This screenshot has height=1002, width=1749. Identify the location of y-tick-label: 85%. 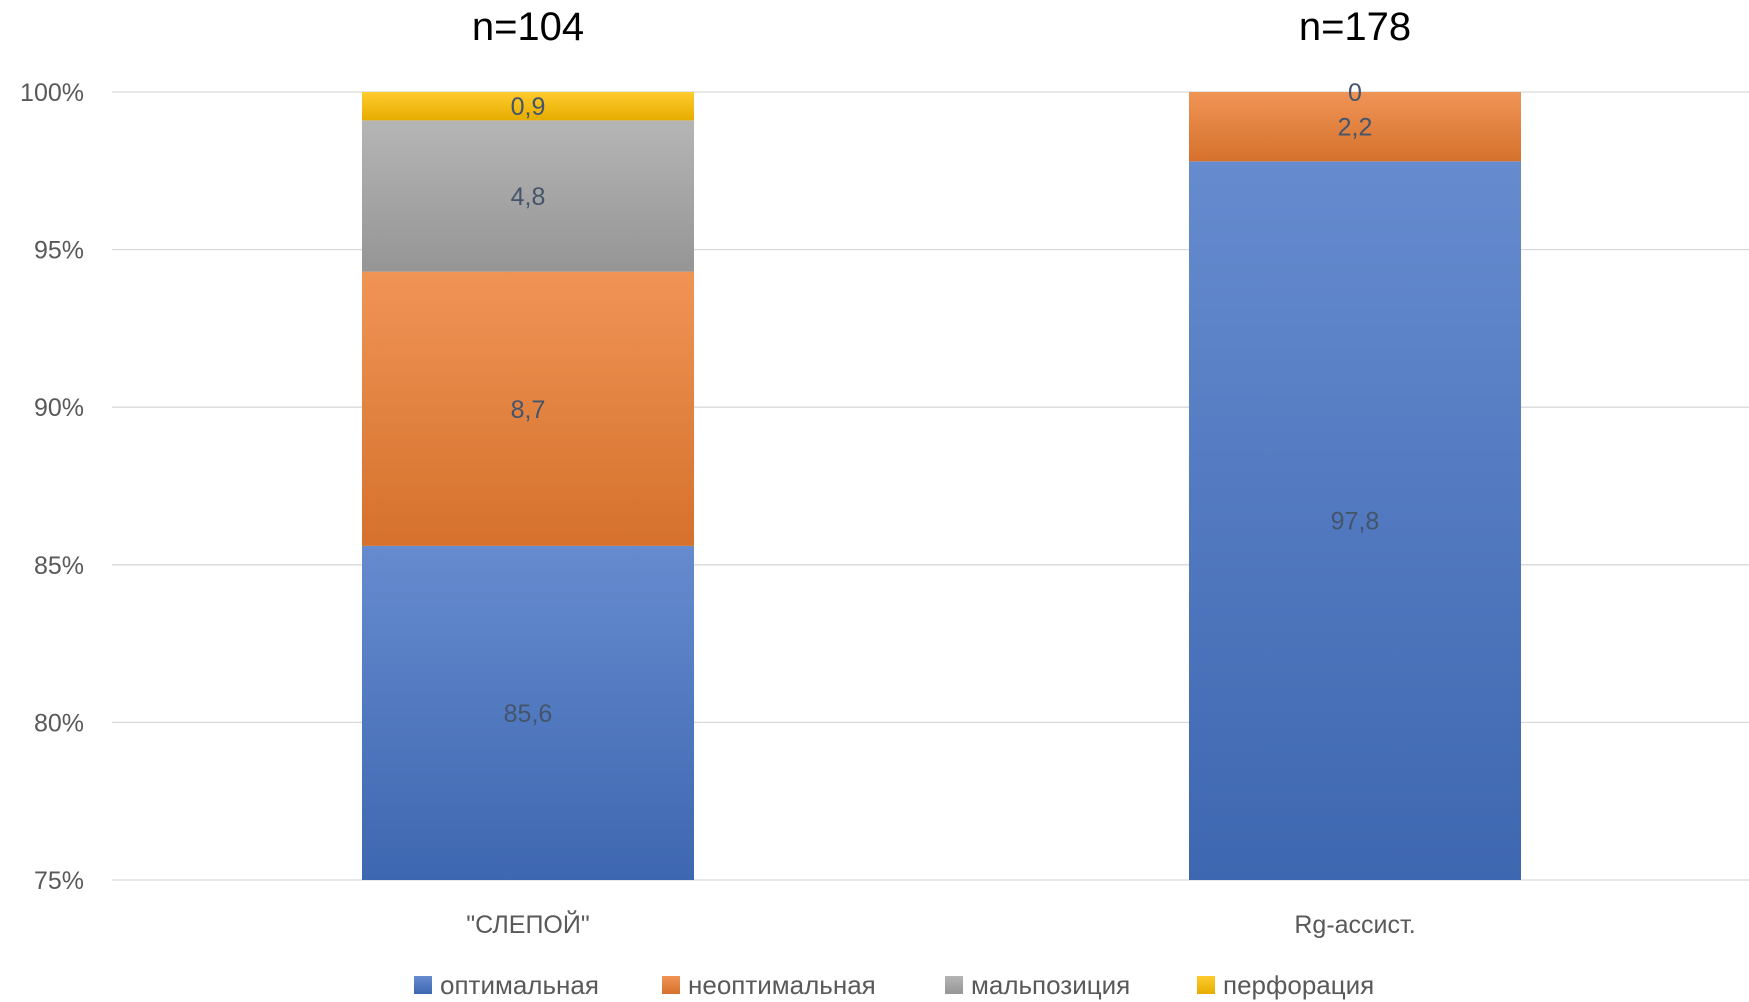
(59, 566).